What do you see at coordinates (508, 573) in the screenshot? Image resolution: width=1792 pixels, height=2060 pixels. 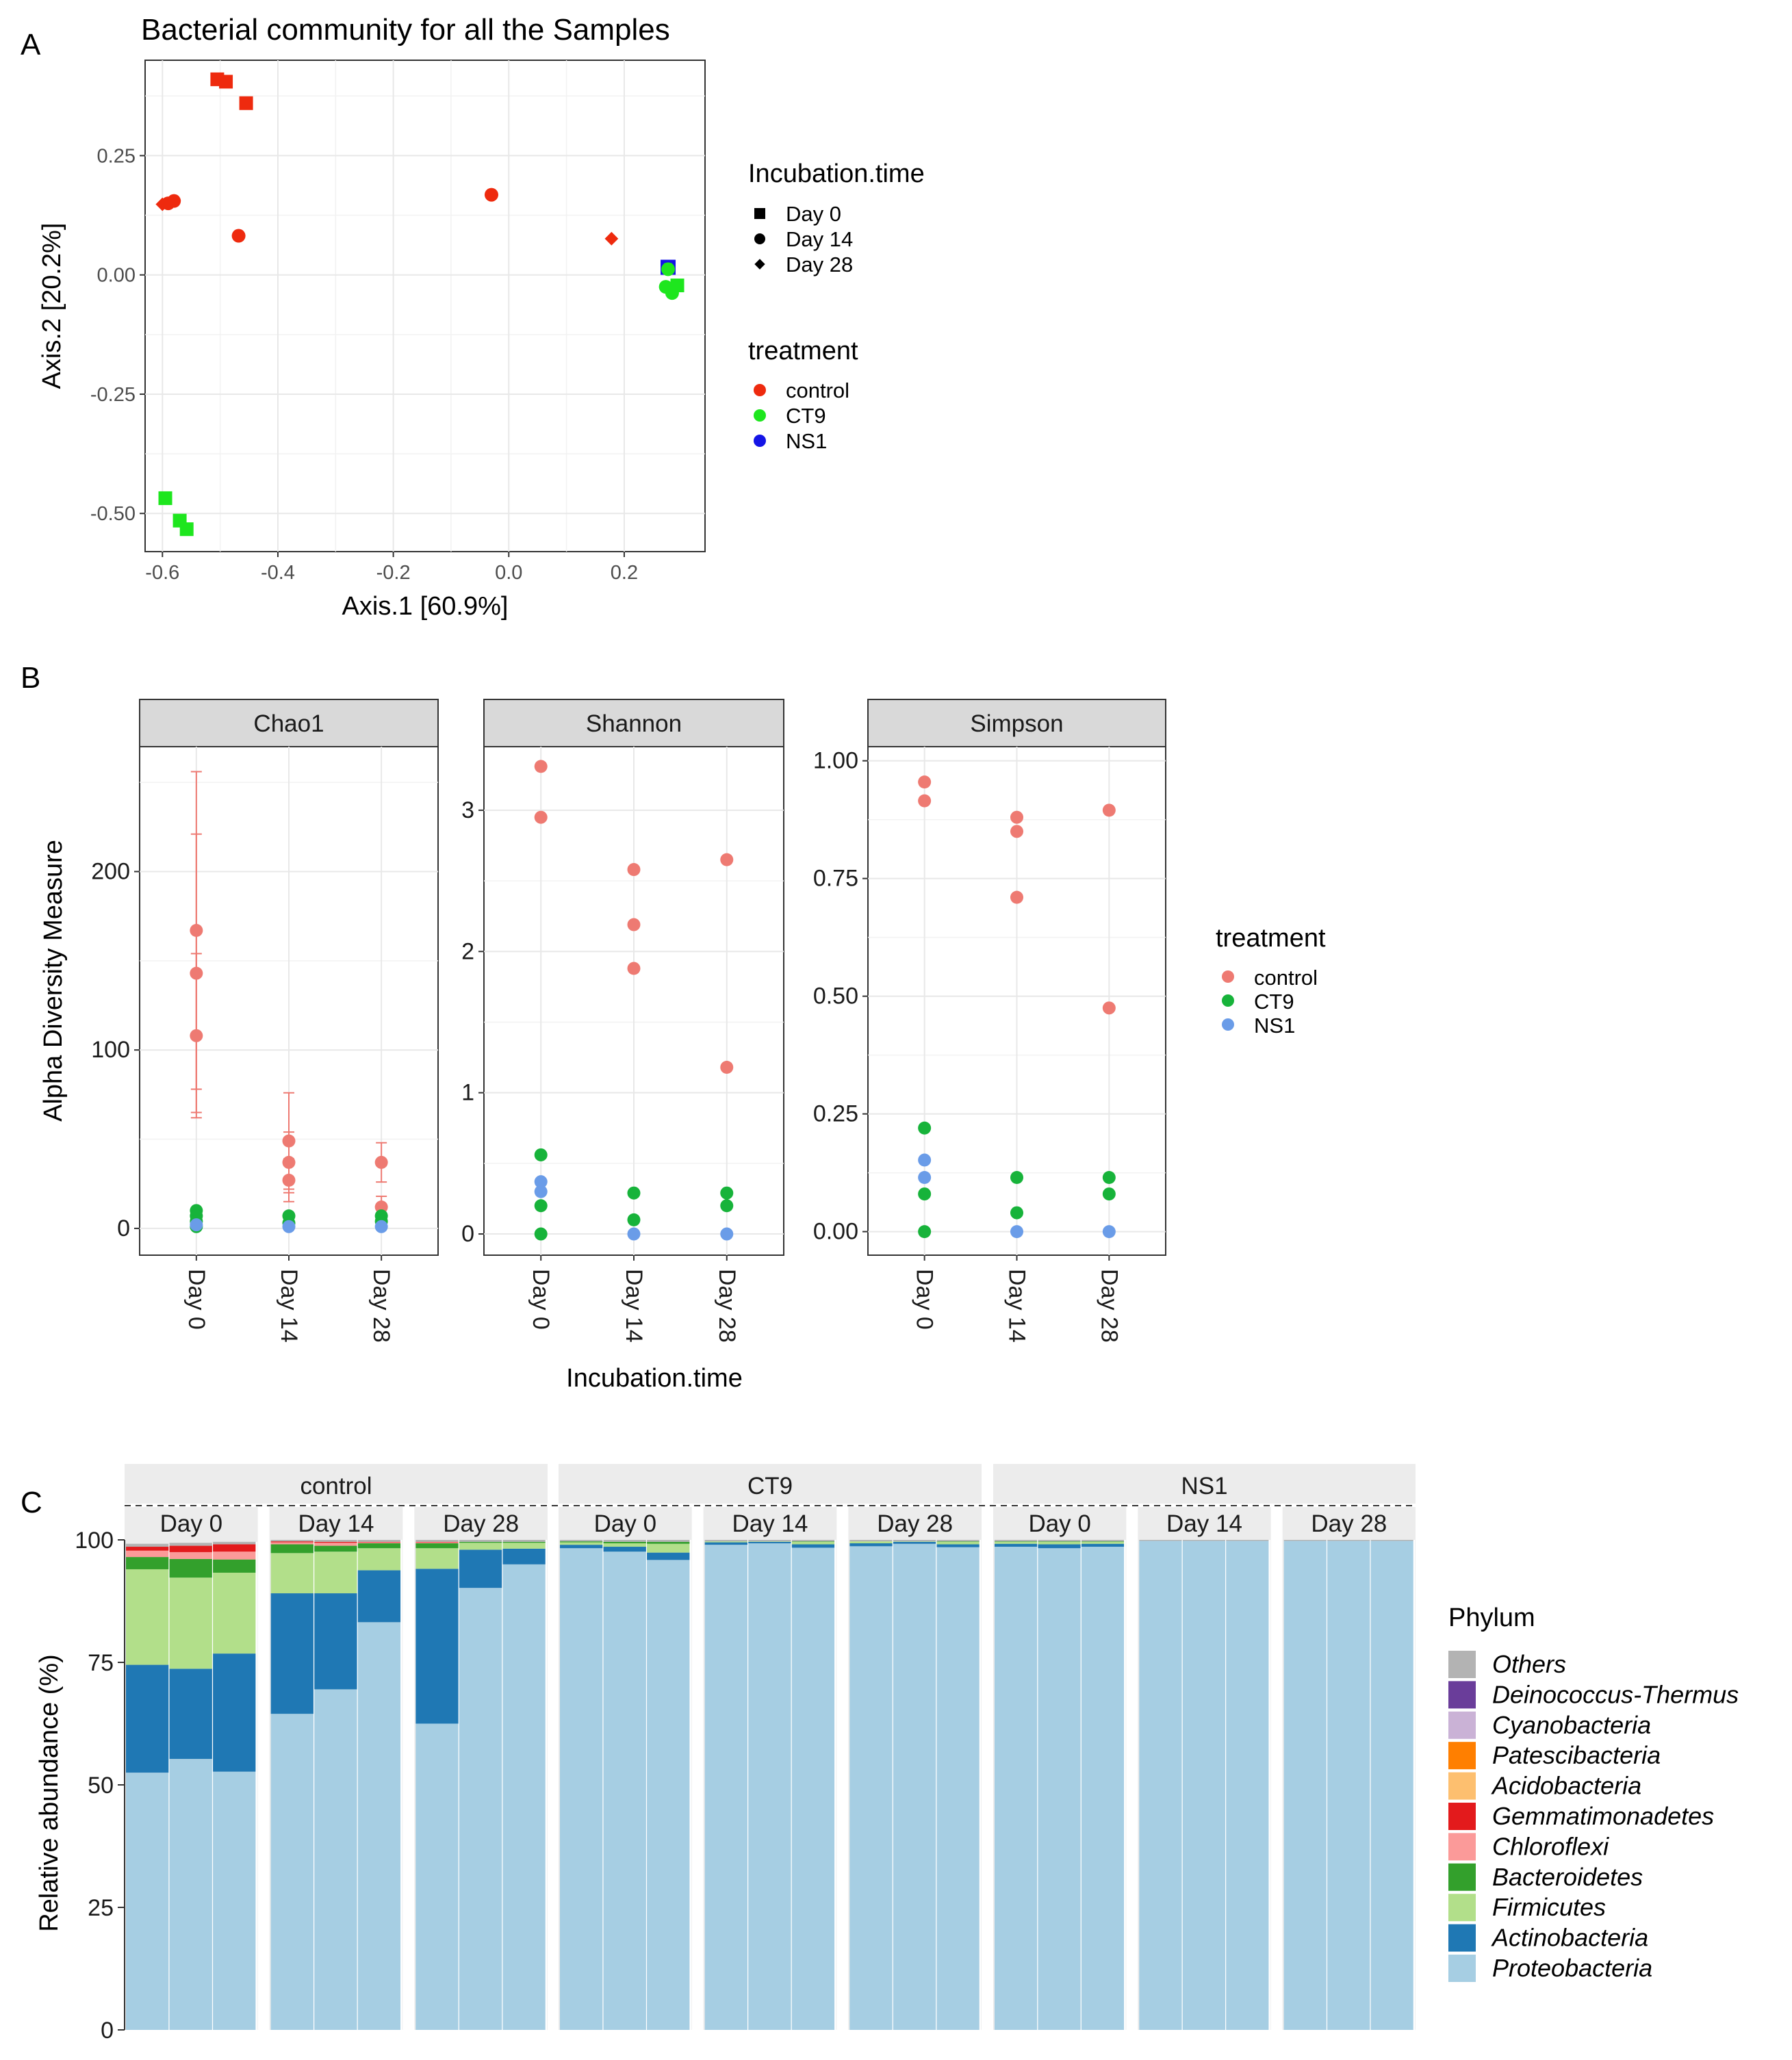 I see `pcoa-x-tick-label: 0.0` at bounding box center [508, 573].